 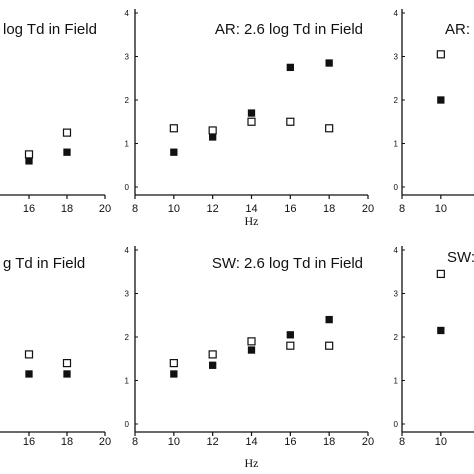 I want to click on panel-1: 16 18 20 log Td in Field, so click(x=55, y=118).